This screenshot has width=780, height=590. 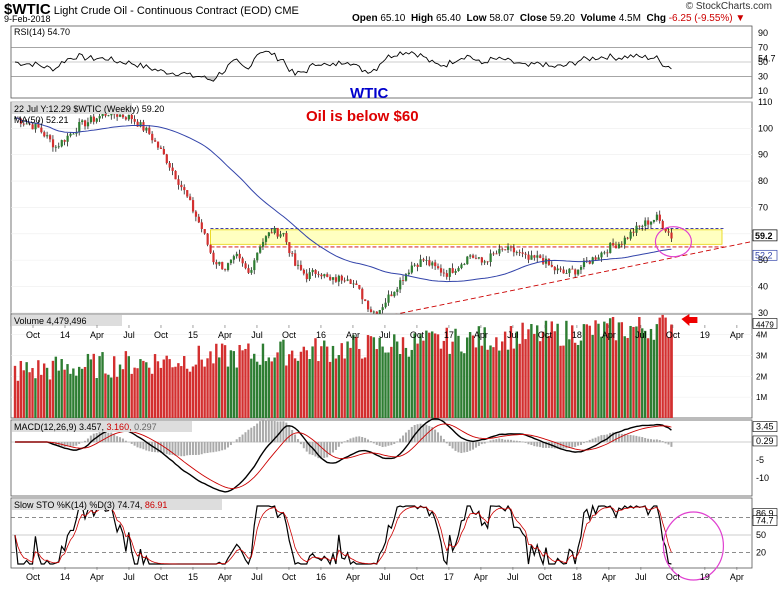 I want to click on bottom-axis-label: 19, so click(x=705, y=577).